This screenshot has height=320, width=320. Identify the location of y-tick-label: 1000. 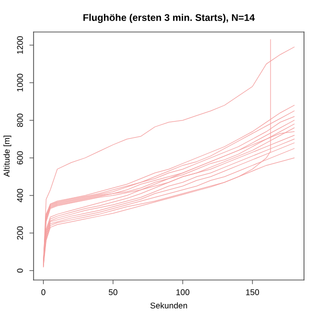
(20, 83).